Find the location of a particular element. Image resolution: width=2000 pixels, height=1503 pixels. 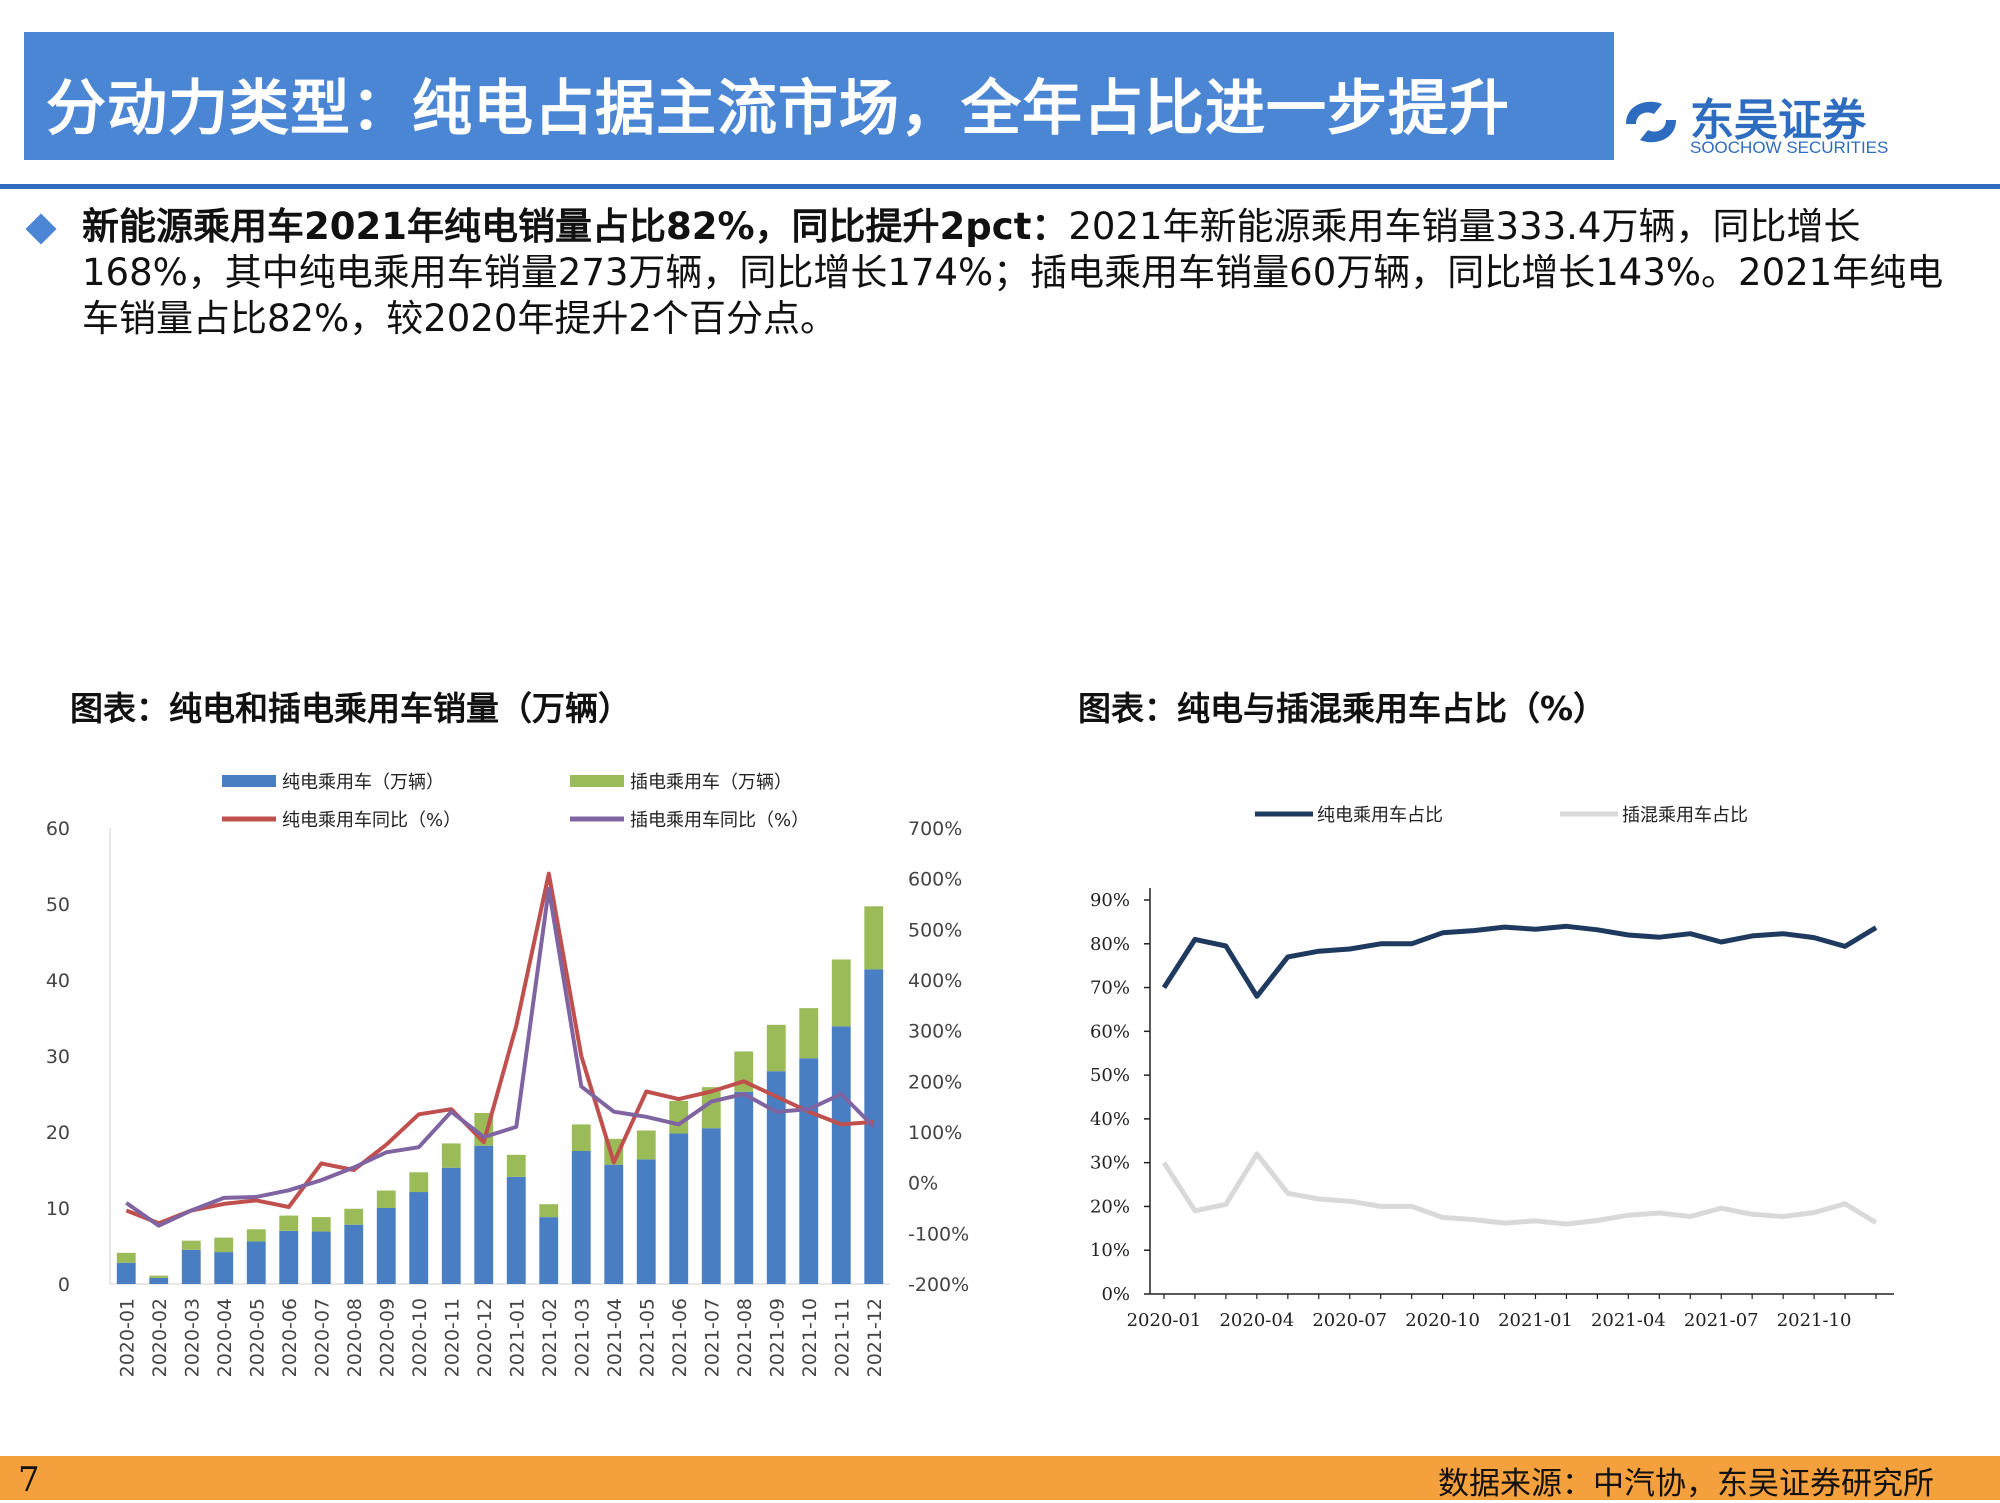

right-axis-tick-label: 200% is located at coordinates (935, 1082).